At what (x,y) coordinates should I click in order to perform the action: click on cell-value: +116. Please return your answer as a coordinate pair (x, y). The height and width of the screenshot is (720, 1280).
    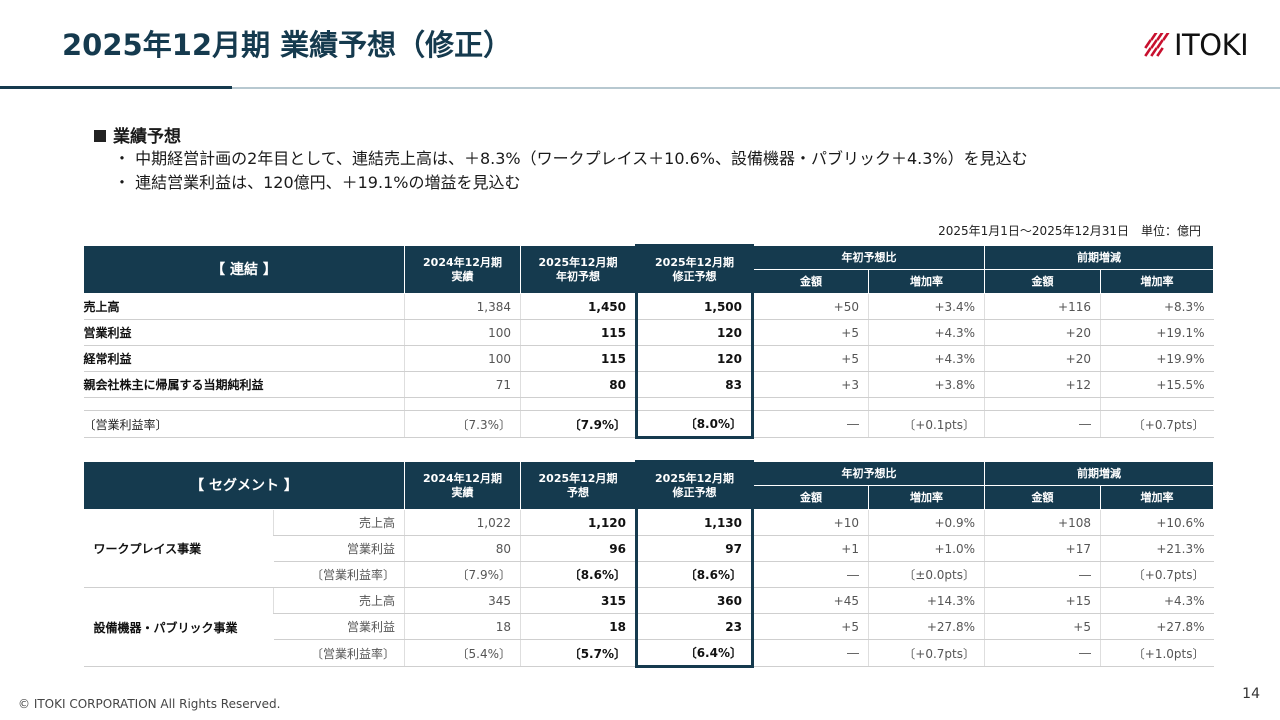
    Looking at the image, I should click on (1042, 306).